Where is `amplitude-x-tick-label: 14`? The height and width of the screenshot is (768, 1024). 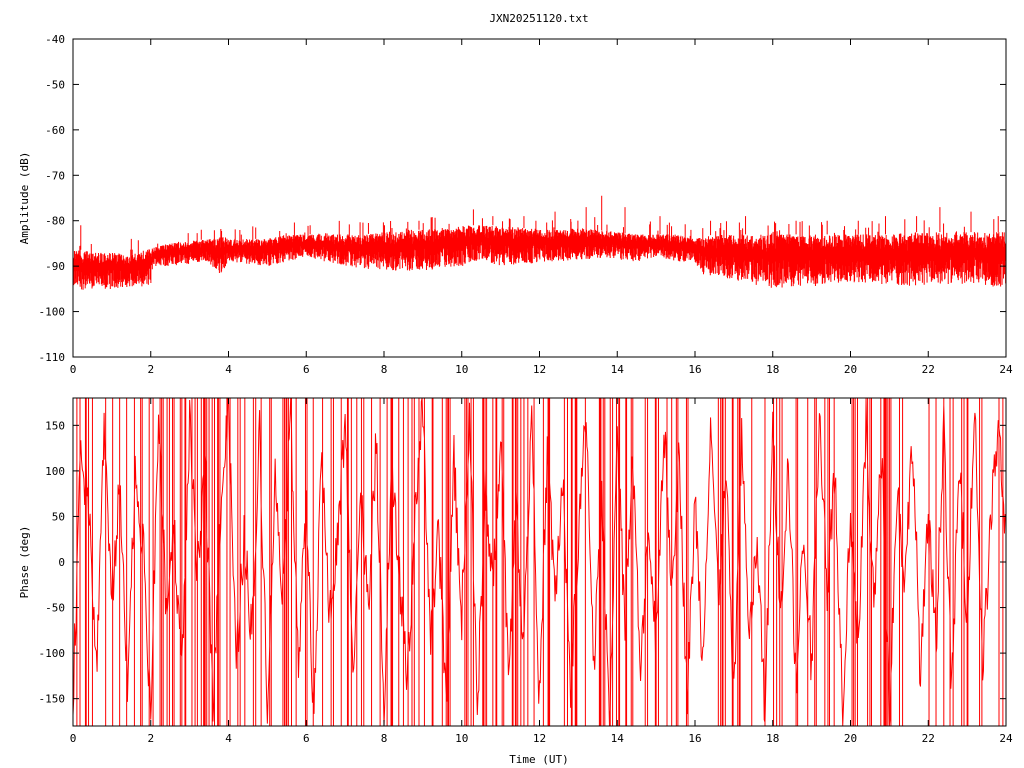
amplitude-x-tick-label: 14 is located at coordinates (618, 369).